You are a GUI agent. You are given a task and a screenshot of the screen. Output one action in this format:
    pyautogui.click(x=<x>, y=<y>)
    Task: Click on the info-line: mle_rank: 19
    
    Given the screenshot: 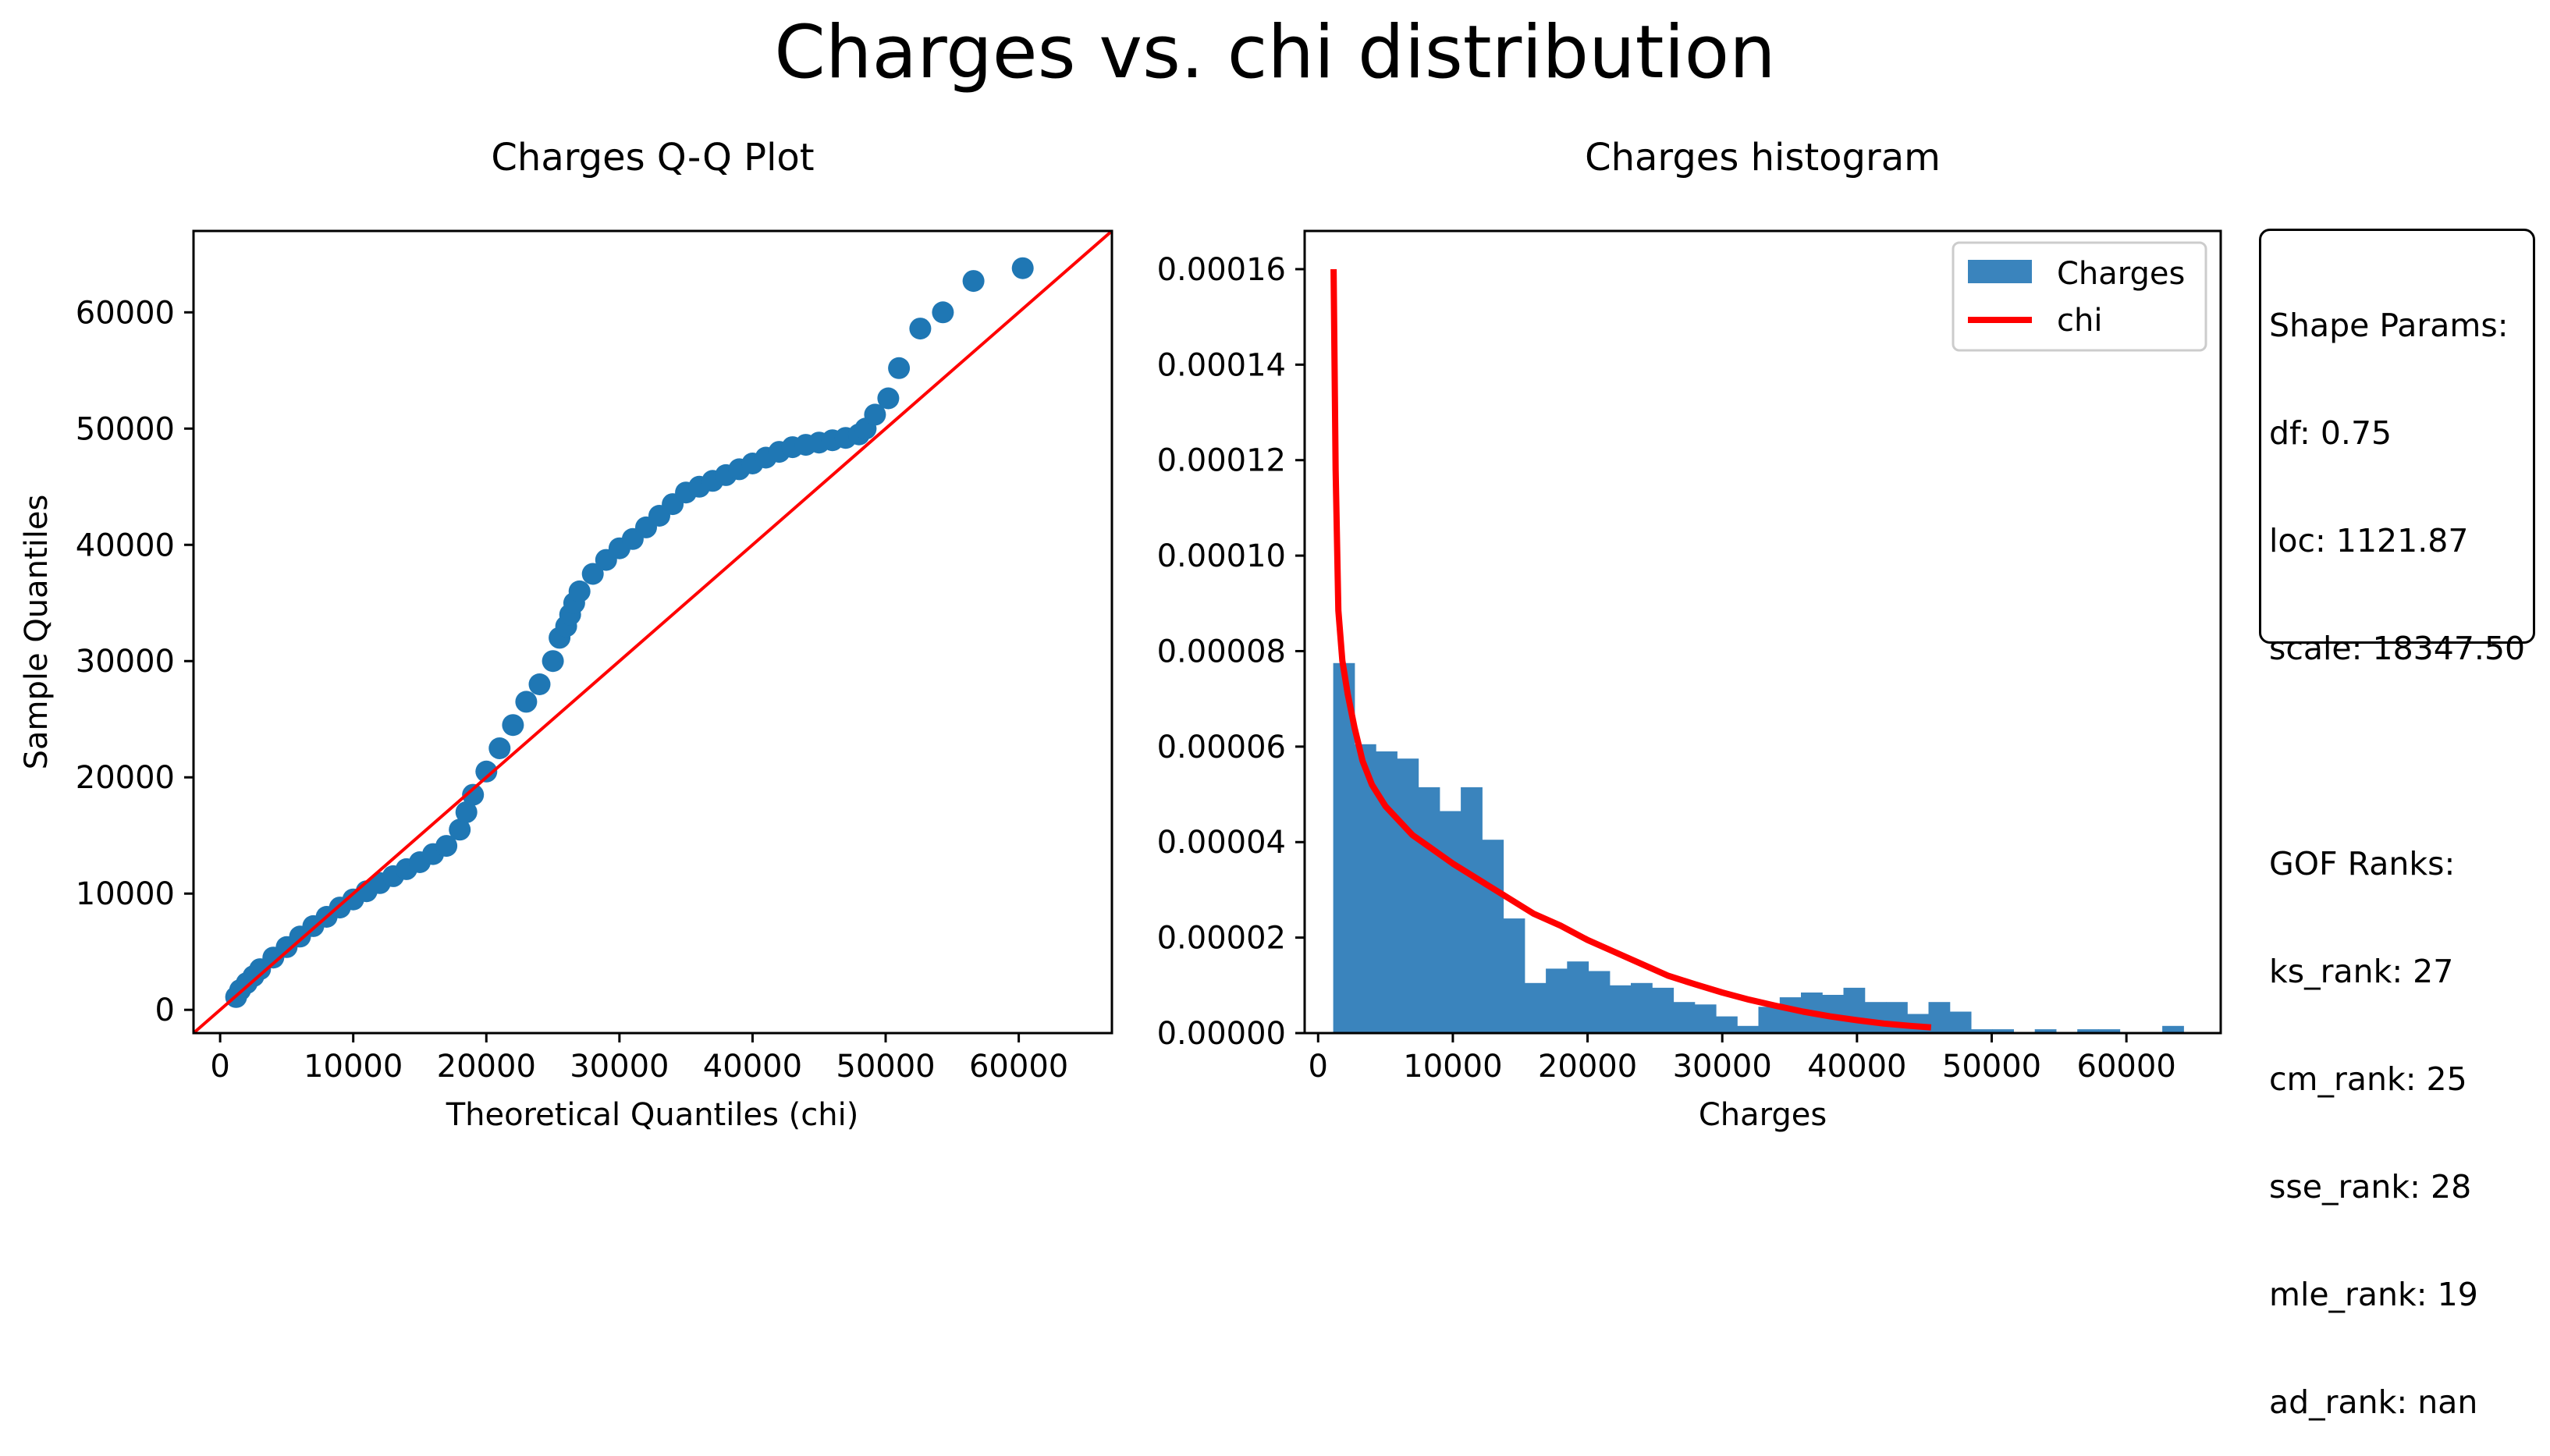 What is the action you would take?
    pyautogui.click(x=2373, y=1295)
    